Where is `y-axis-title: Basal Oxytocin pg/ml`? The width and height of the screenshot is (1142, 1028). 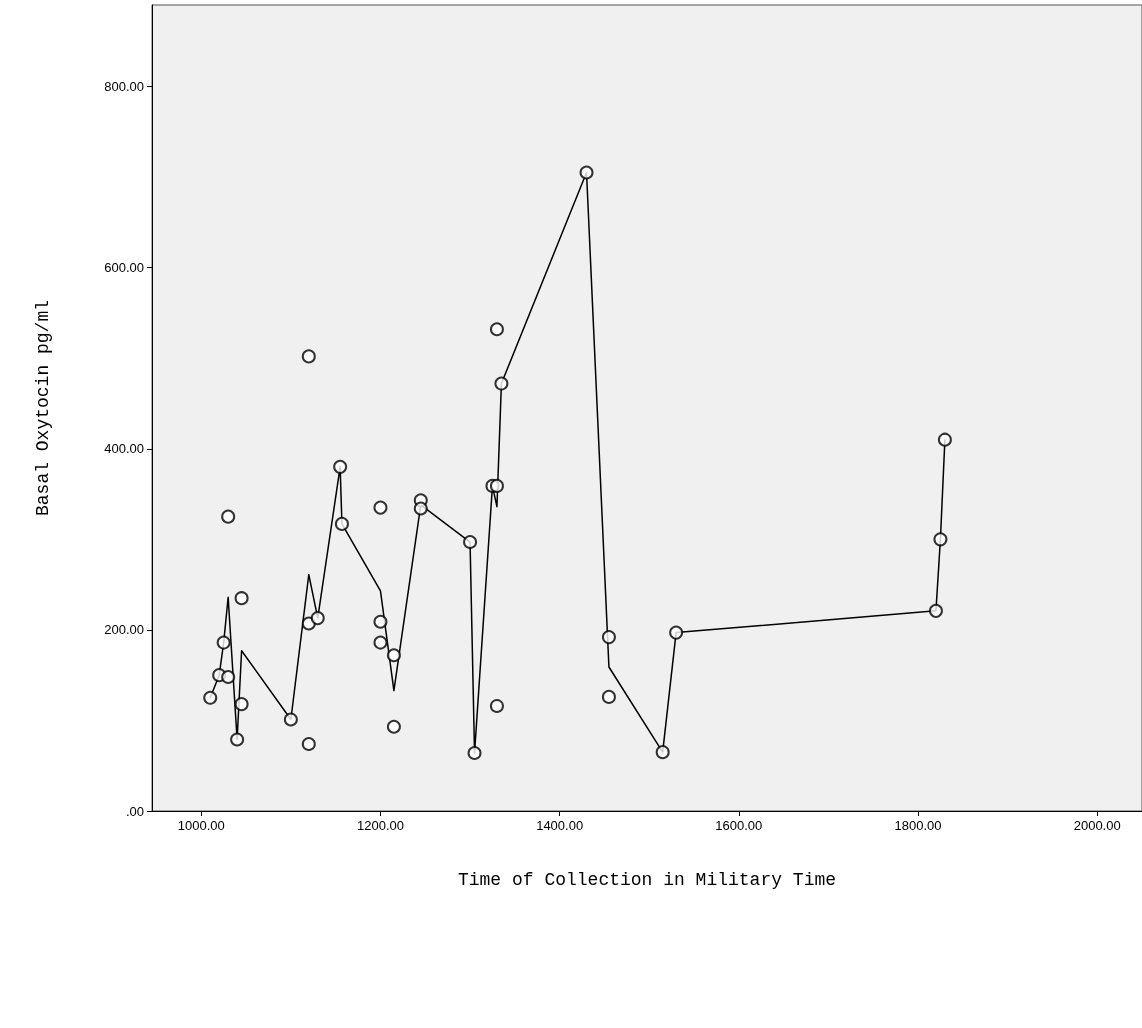
y-axis-title: Basal Oxytocin pg/ml is located at coordinates (43, 408).